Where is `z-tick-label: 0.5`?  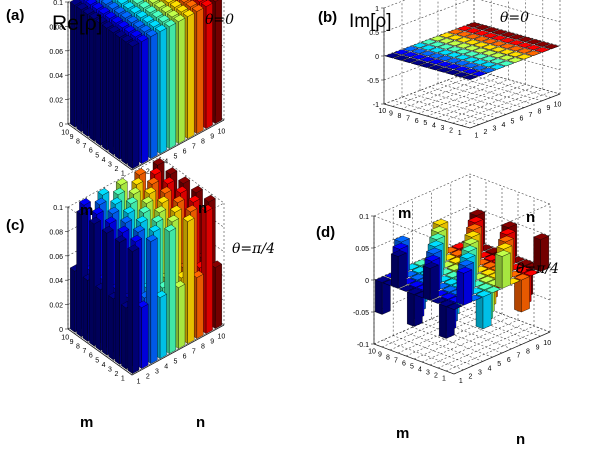 z-tick-label: 0.5 is located at coordinates (374, 33).